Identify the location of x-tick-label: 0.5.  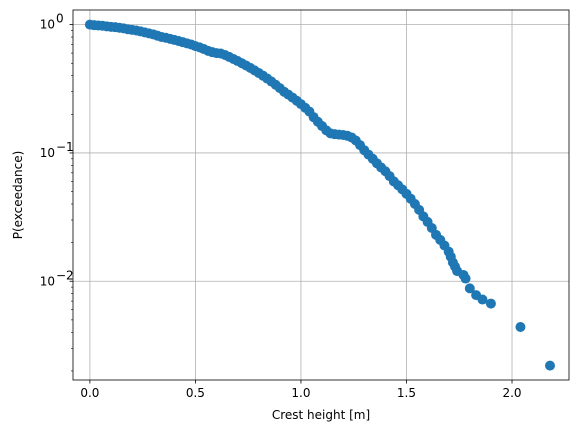
(195, 393).